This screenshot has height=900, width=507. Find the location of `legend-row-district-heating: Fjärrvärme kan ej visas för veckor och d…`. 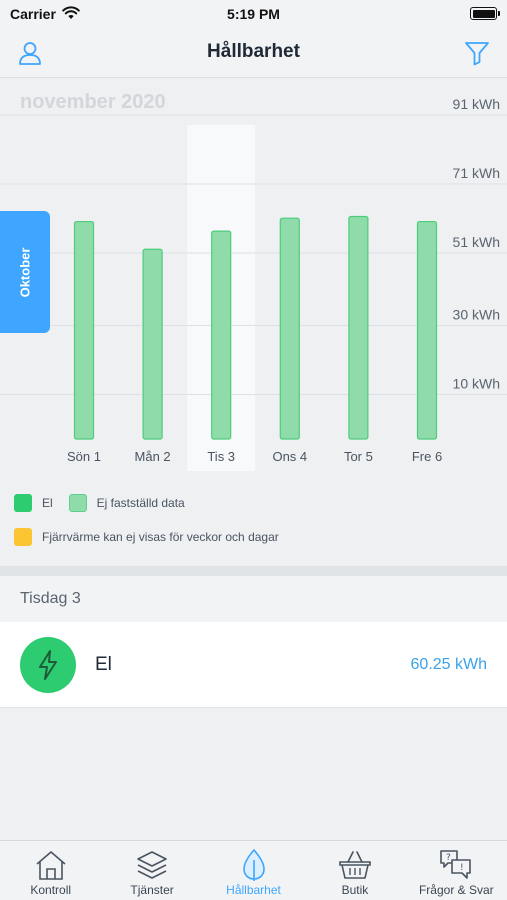

legend-row-district-heating: Fjärrvärme kan ej visas för veckor och d… is located at coordinates (254, 537).